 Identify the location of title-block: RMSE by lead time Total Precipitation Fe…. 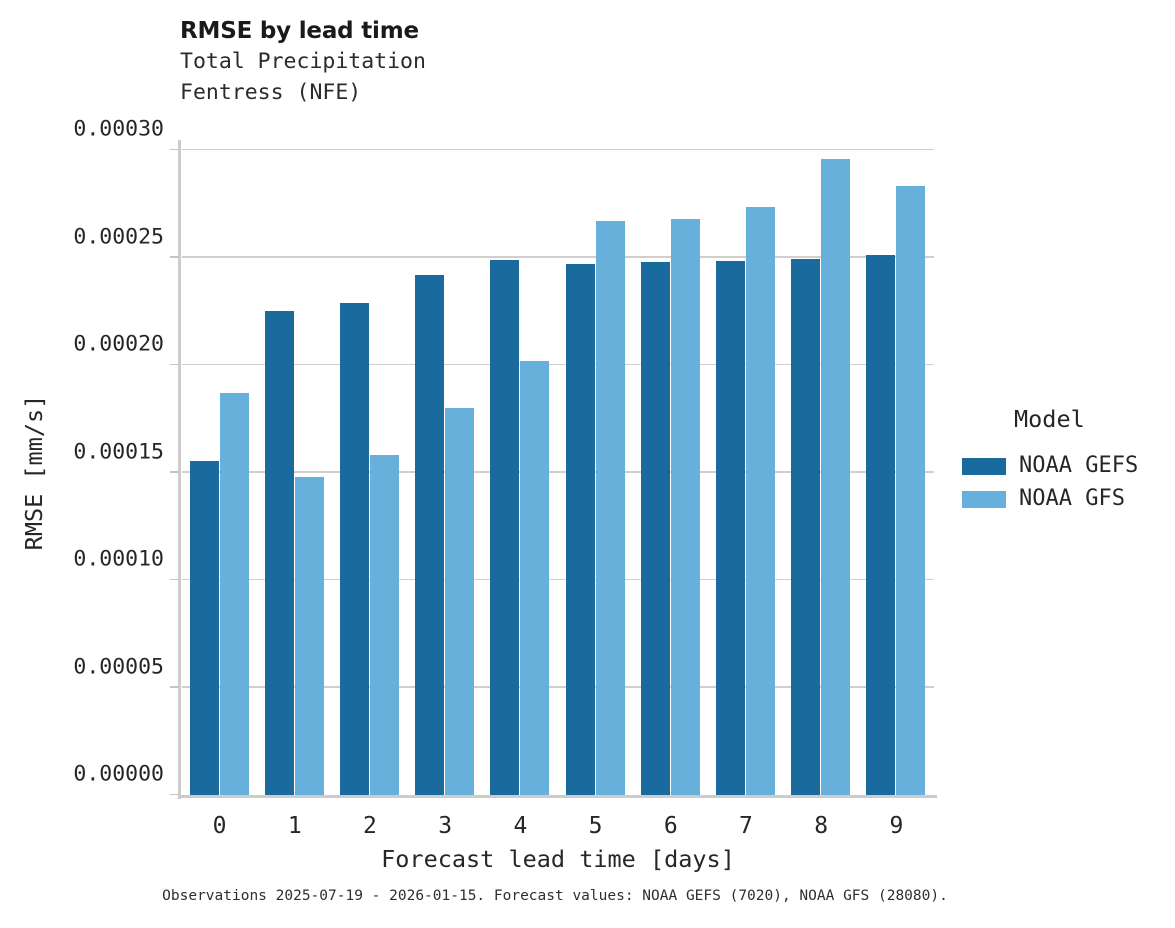
(530, 62).